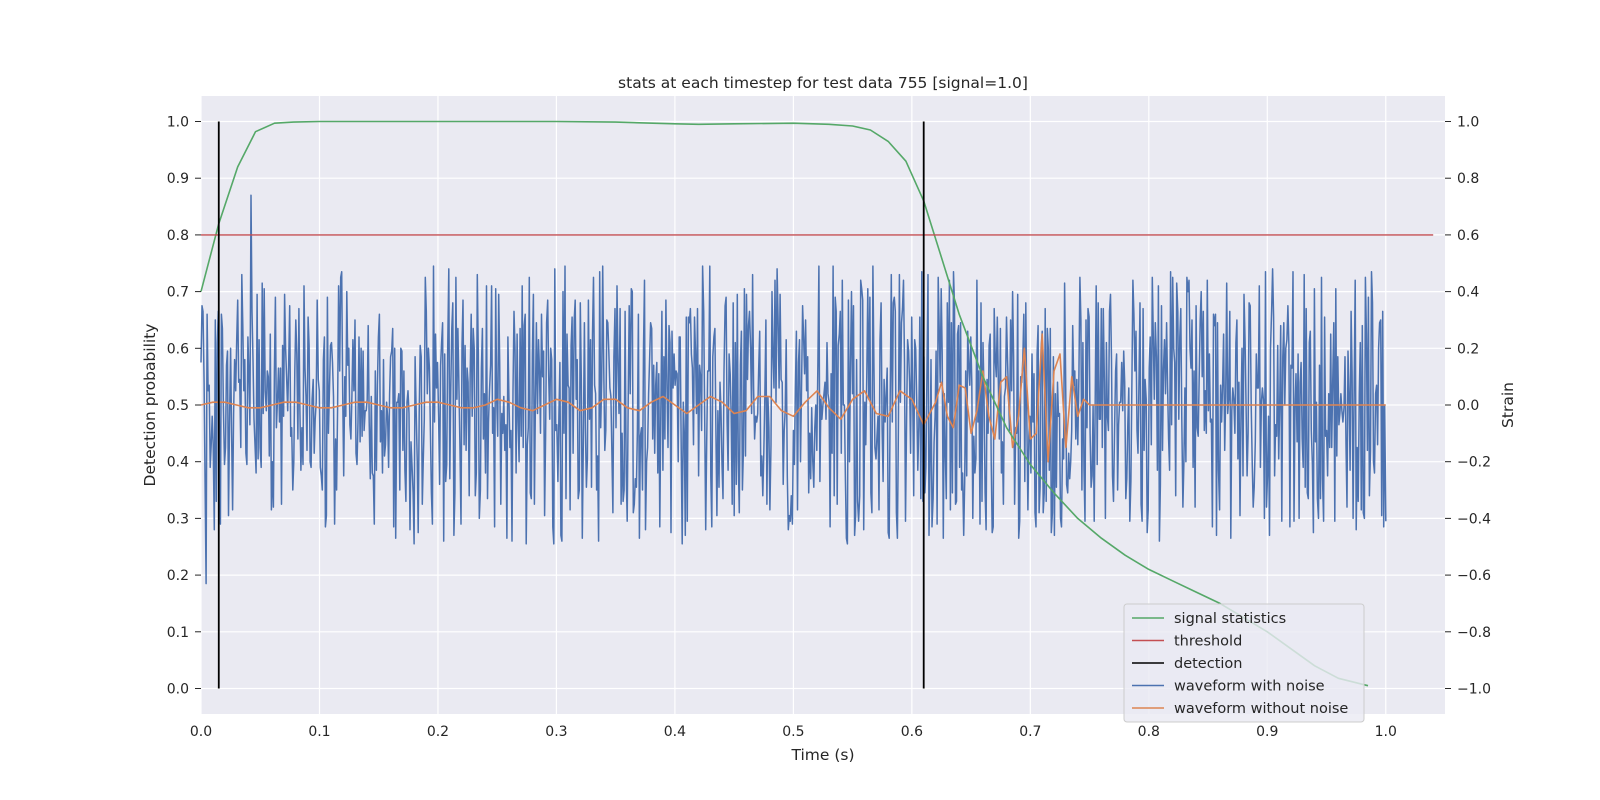 The height and width of the screenshot is (800, 1600). Describe the element at coordinates (793, 732) in the screenshot. I see `x-tick-label: 0.5` at that location.